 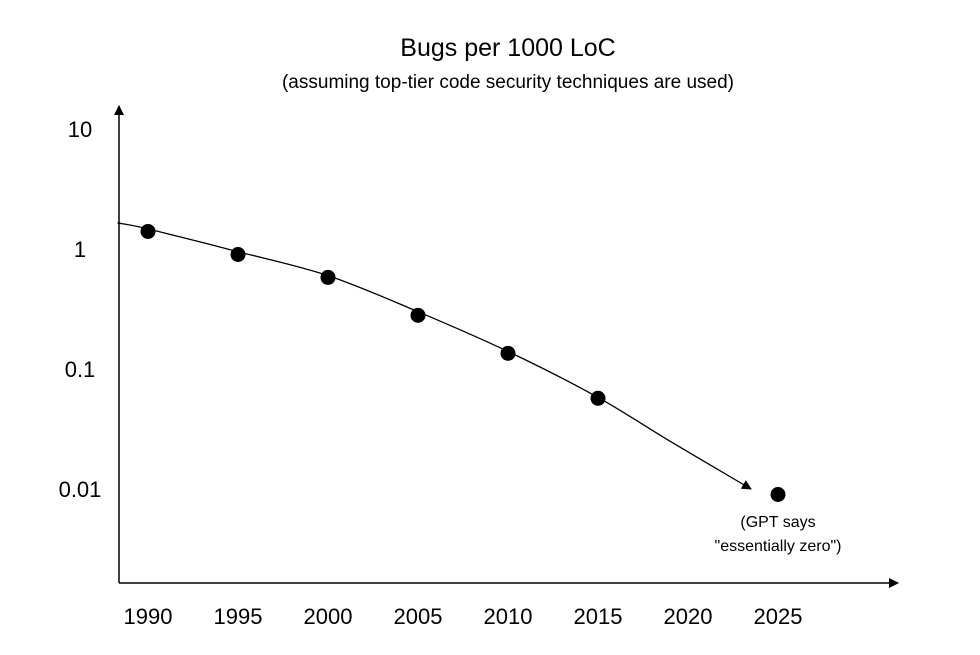 I want to click on data-point-2000, so click(x=328, y=277).